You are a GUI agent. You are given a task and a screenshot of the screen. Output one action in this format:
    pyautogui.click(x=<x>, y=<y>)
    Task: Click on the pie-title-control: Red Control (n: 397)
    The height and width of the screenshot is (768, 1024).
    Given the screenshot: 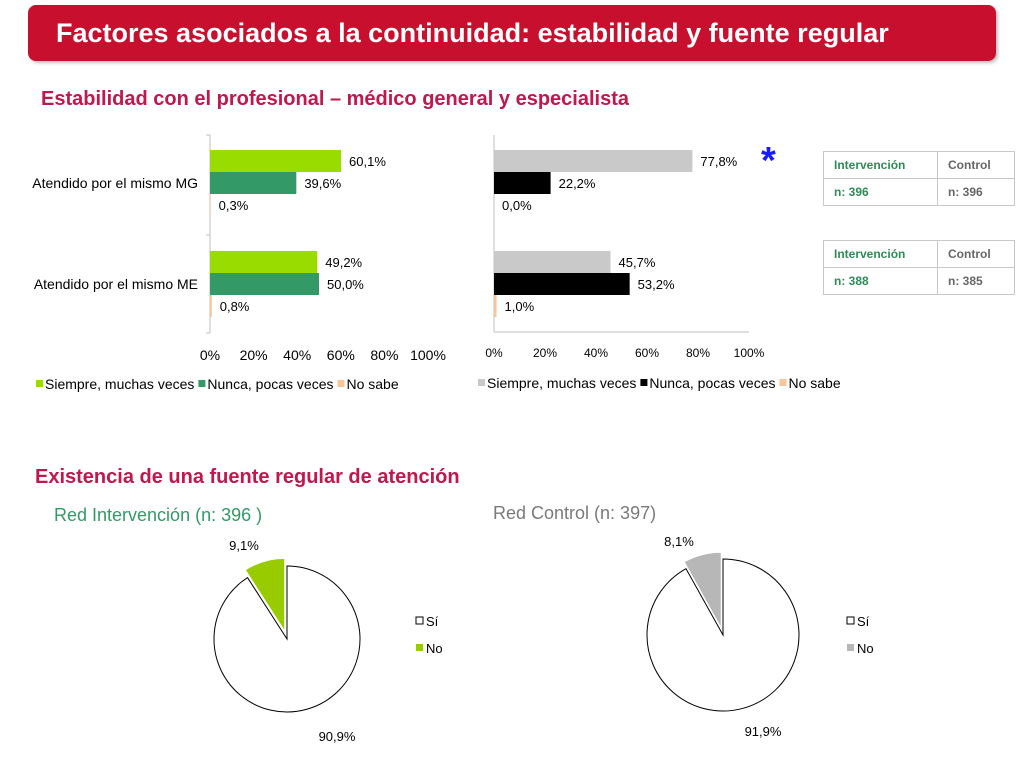 What is the action you would take?
    pyautogui.click(x=575, y=513)
    